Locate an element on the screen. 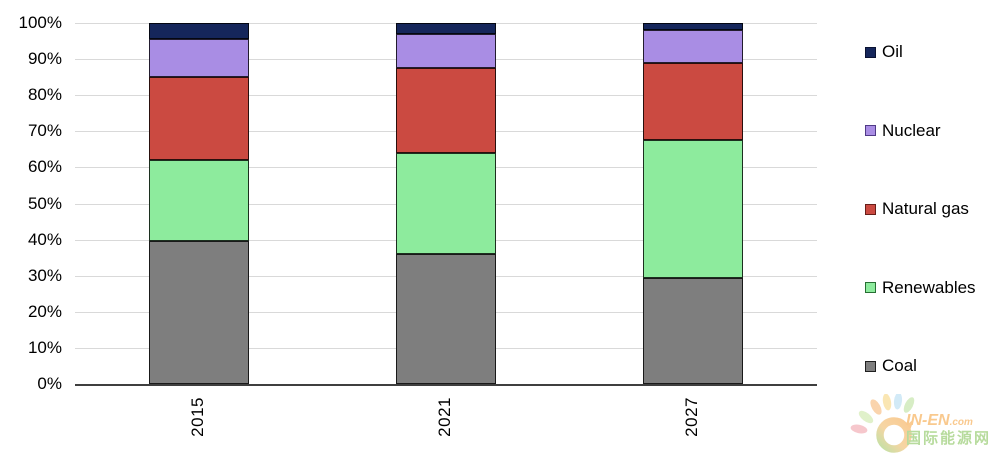 The height and width of the screenshot is (454, 1000). legend: Oil Nuclear Natural gas Renewables Coal is located at coordinates (932, 209).